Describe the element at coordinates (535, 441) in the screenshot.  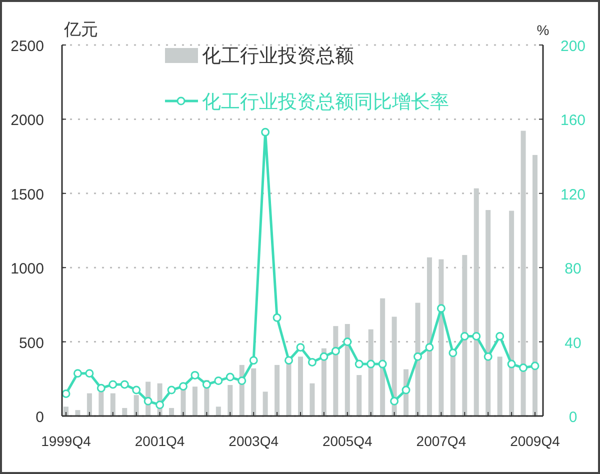
I see `x-tick-label: 2009Q4` at that location.